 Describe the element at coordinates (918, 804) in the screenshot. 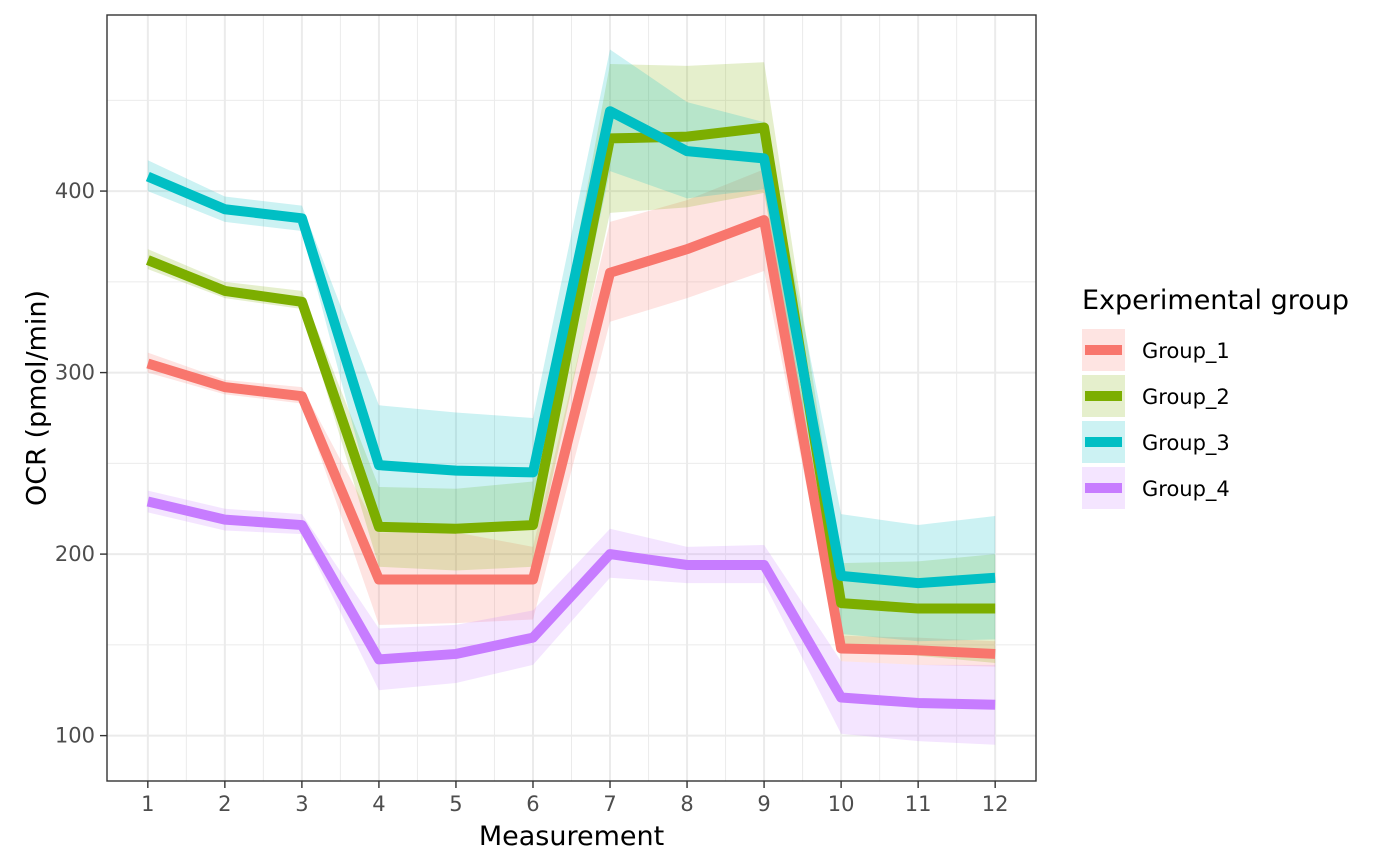

I see `x-tick-label: 11` at that location.